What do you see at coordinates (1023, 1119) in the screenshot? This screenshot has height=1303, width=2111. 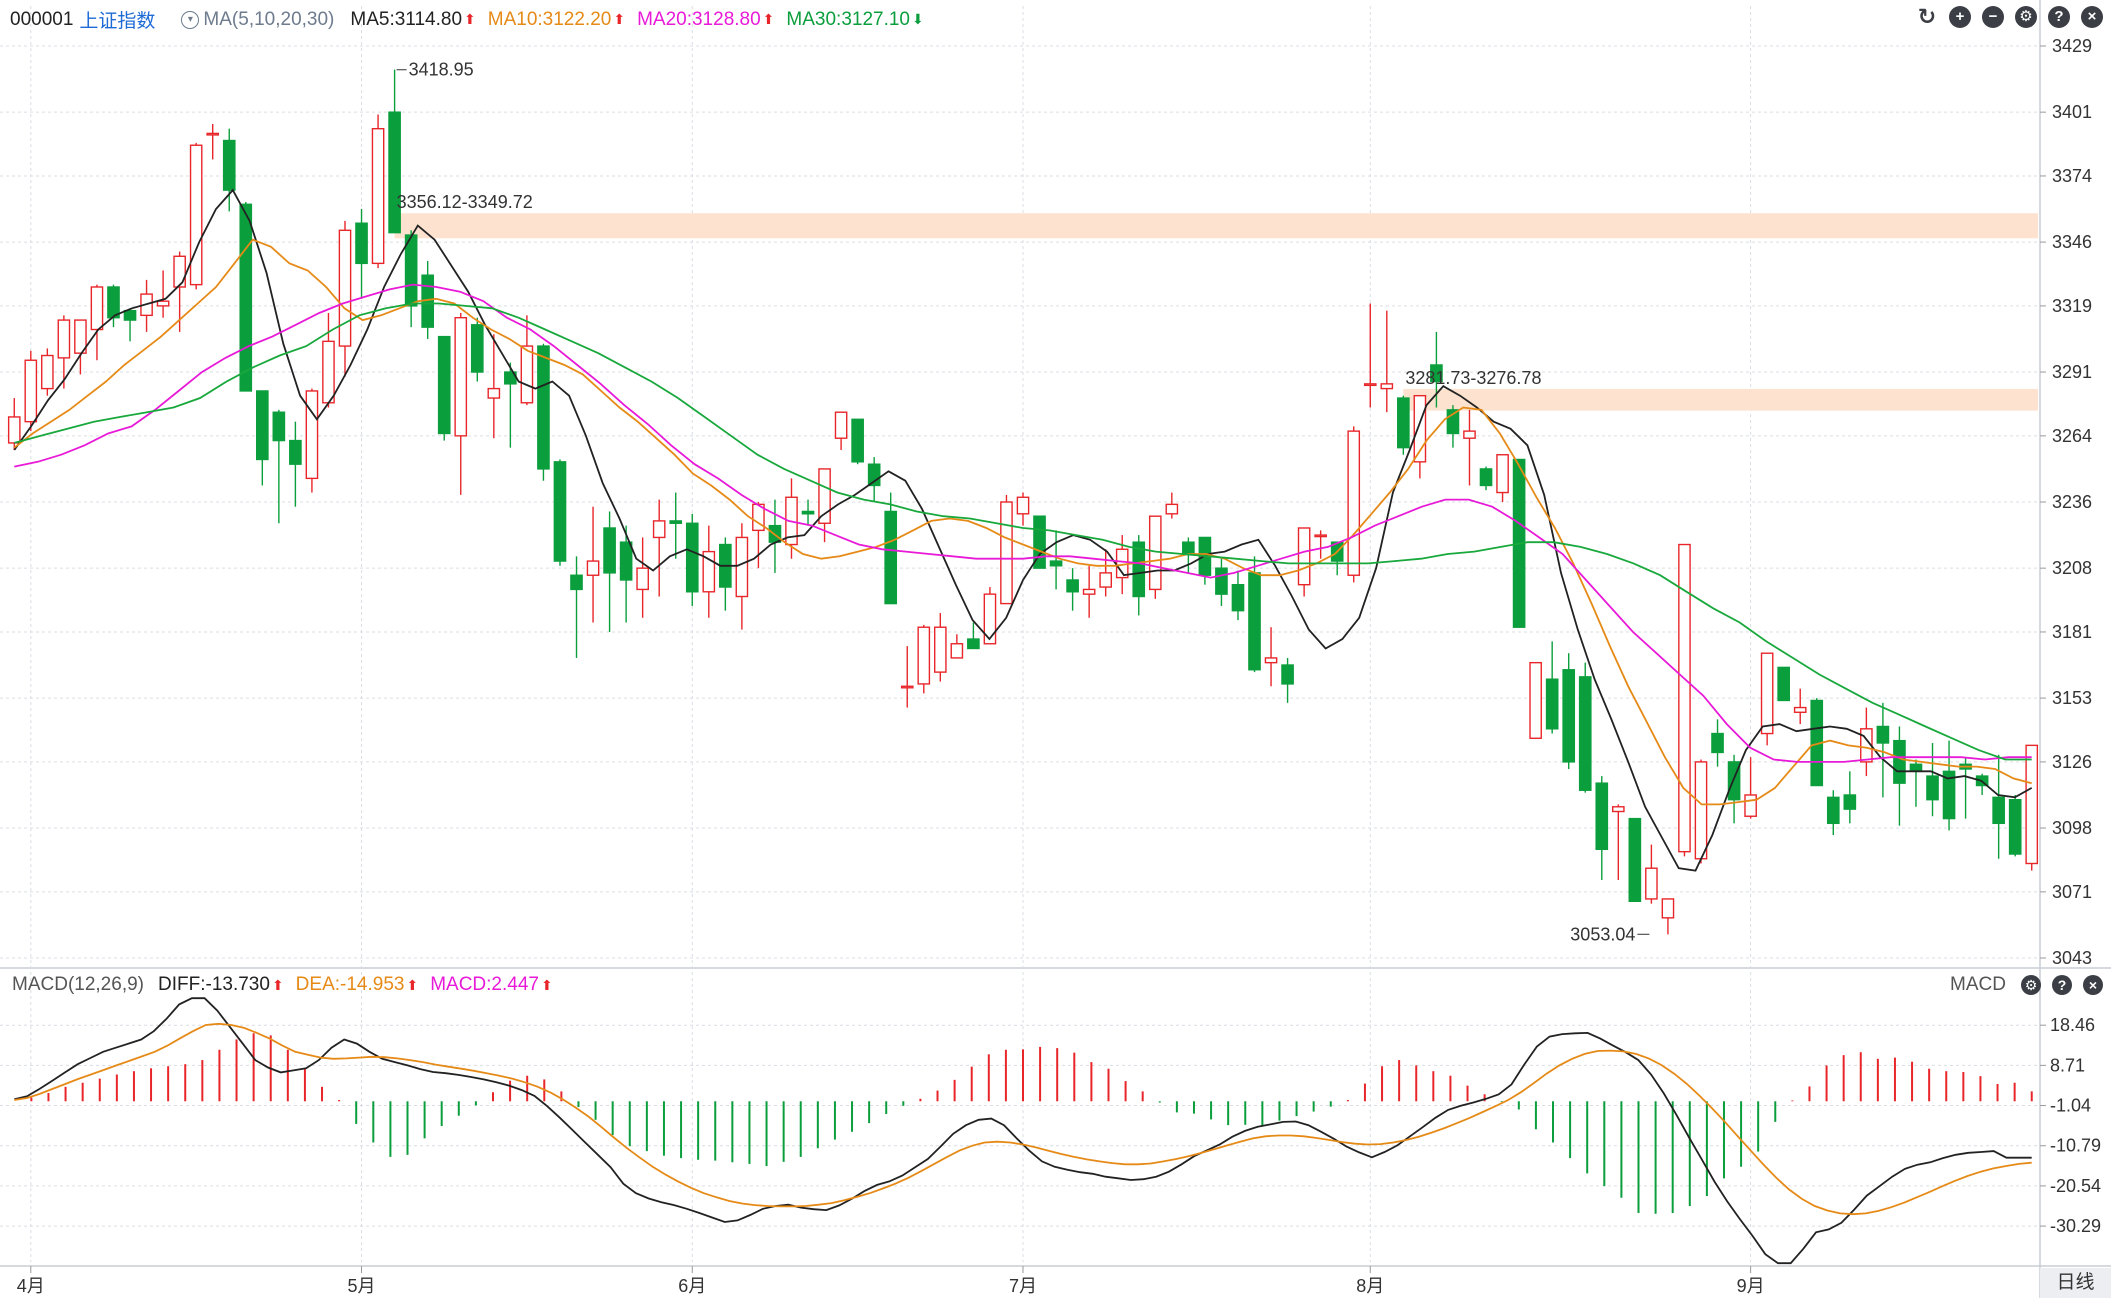 I see `line-dea` at bounding box center [1023, 1119].